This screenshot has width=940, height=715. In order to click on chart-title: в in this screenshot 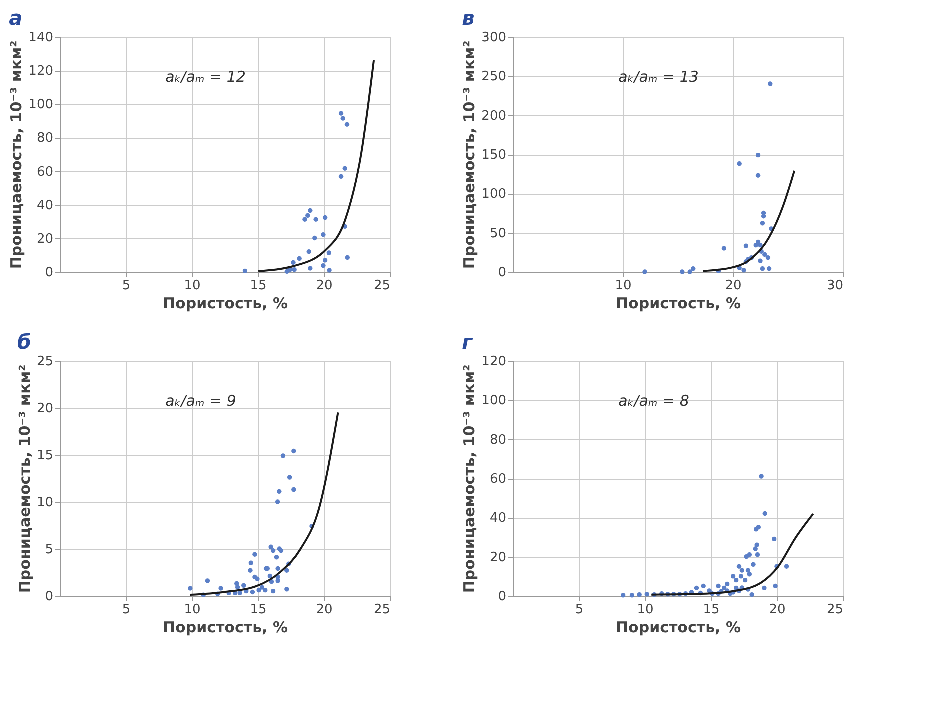, I will do `click(468, 18)`.